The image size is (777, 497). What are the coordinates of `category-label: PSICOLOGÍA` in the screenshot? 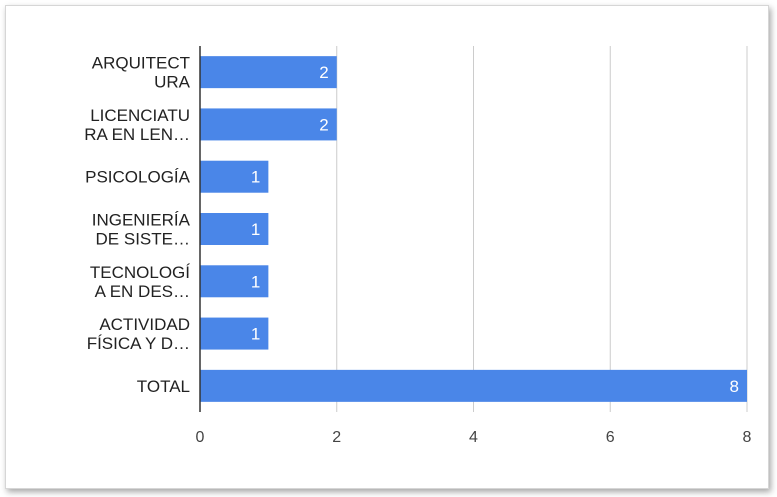 It's located at (138, 177).